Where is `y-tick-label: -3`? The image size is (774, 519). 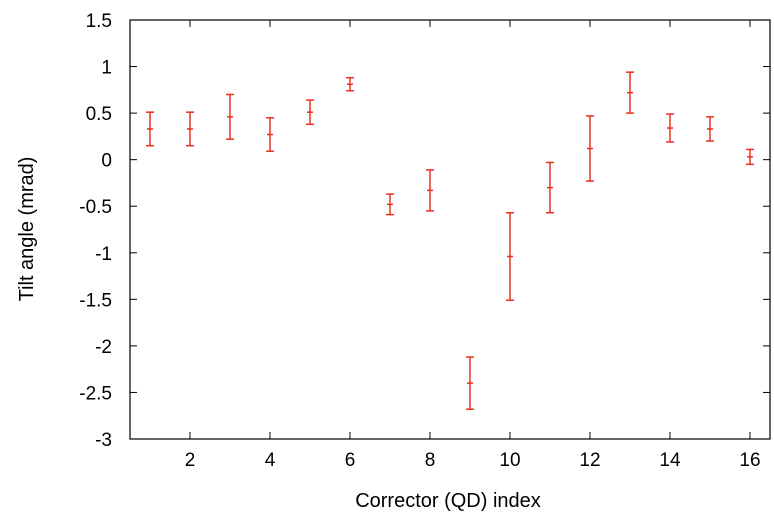
y-tick-label: -3 is located at coordinates (103, 440).